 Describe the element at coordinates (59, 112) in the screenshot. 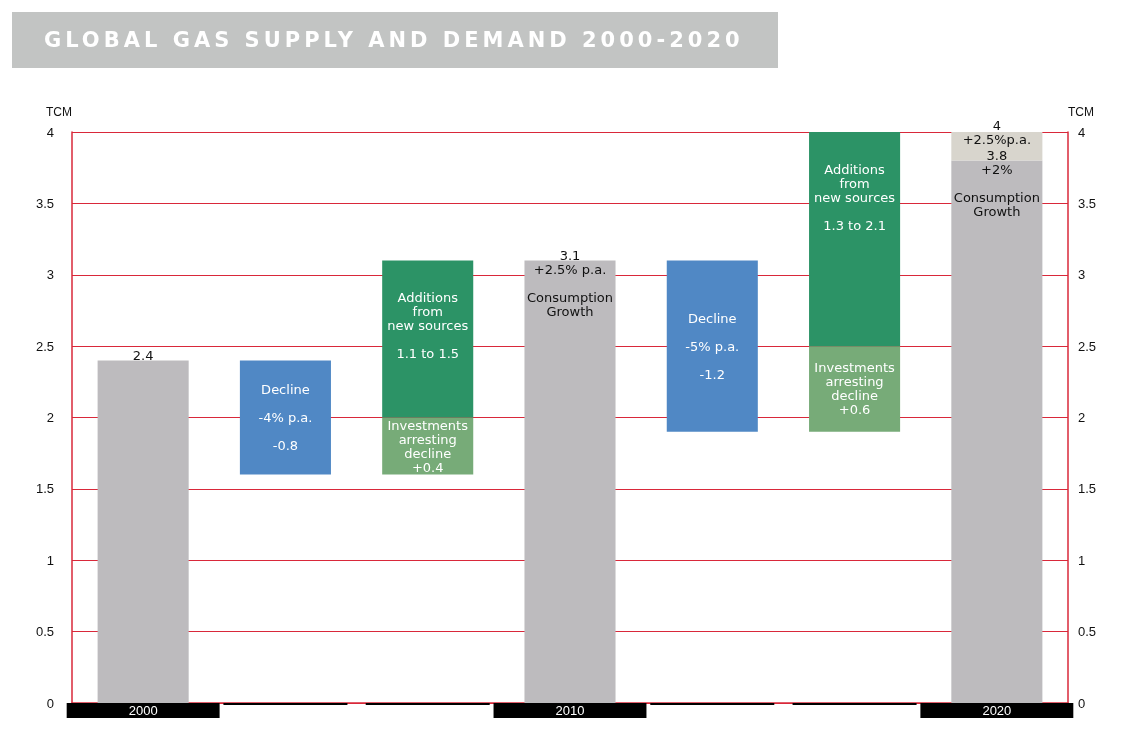

I see `y-axis-title: TCM` at that location.